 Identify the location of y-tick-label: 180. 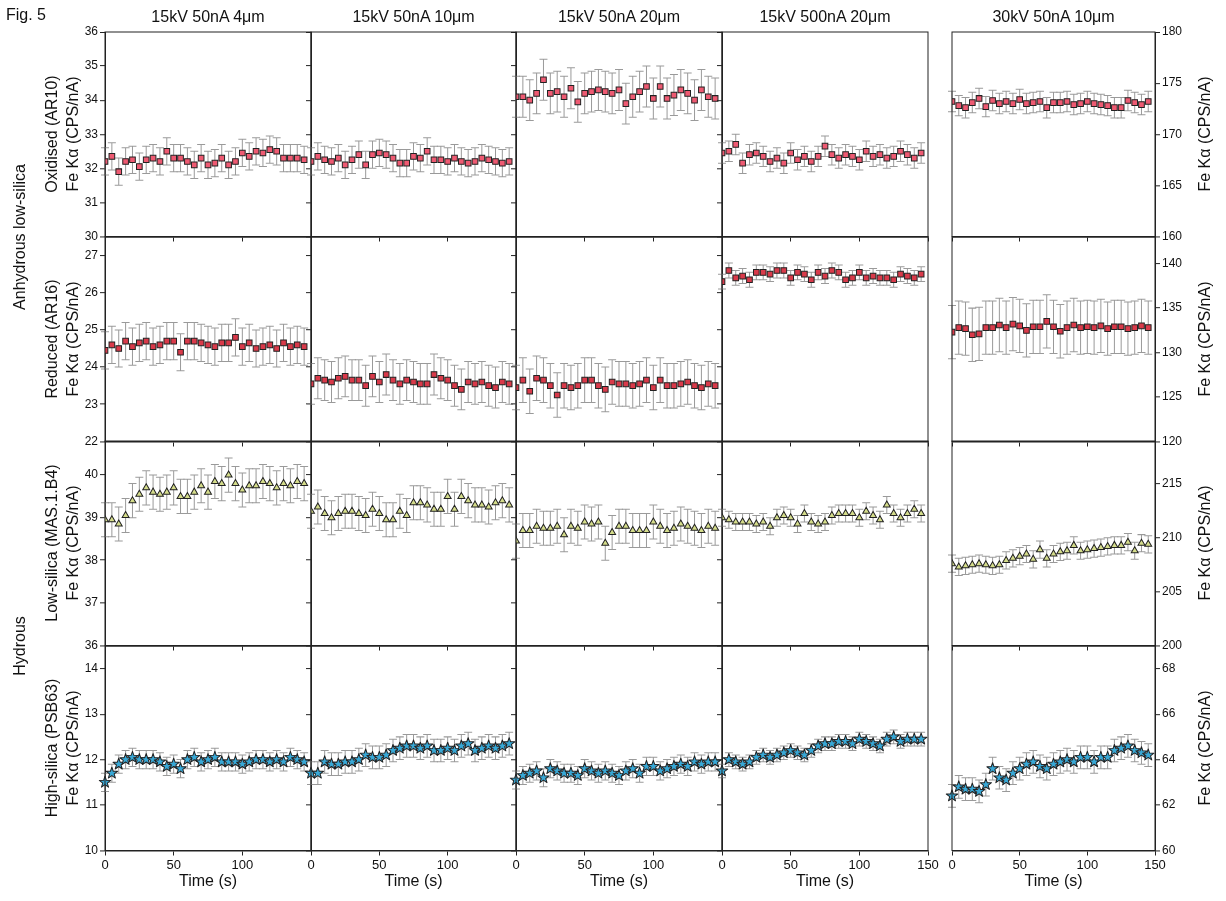
(1172, 31).